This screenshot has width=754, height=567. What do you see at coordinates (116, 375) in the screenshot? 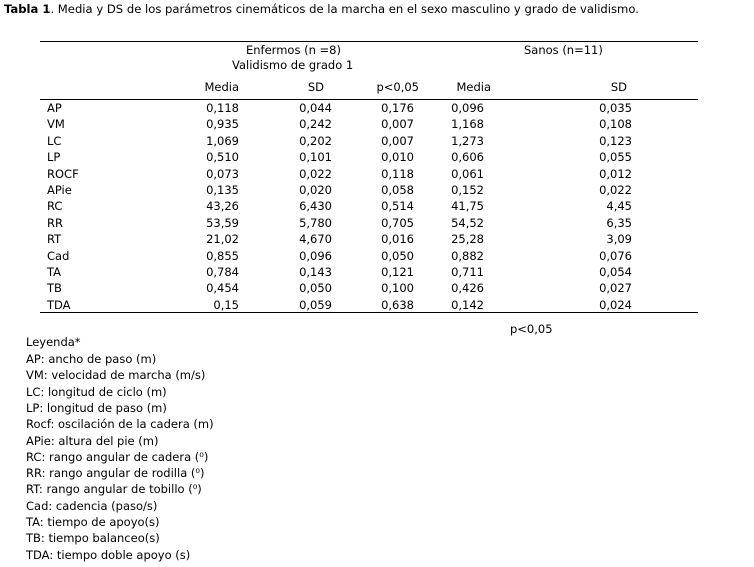
I see `legend-item: VM: velocidad de marcha (m/s)` at bounding box center [116, 375].